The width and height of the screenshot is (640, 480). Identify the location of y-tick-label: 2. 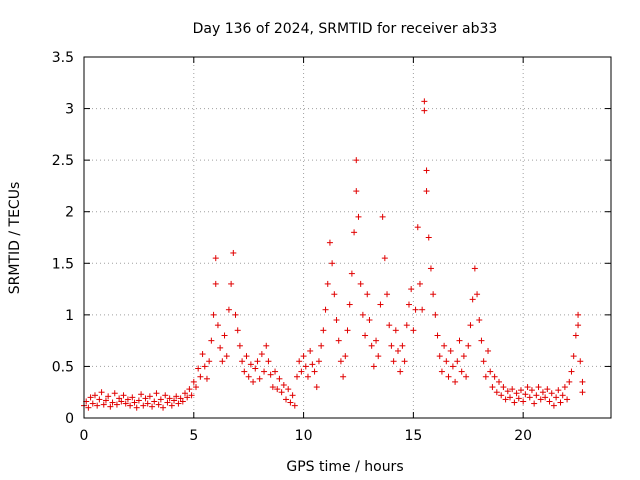
(69, 213).